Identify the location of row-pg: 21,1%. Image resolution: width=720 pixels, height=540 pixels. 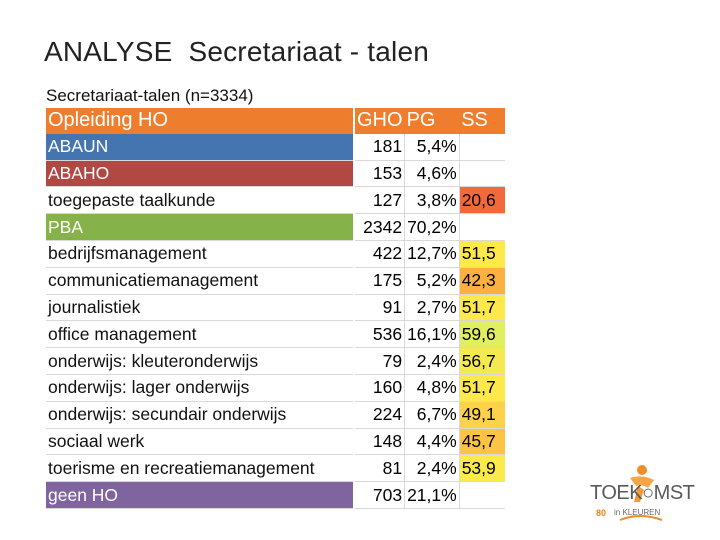
(432, 495).